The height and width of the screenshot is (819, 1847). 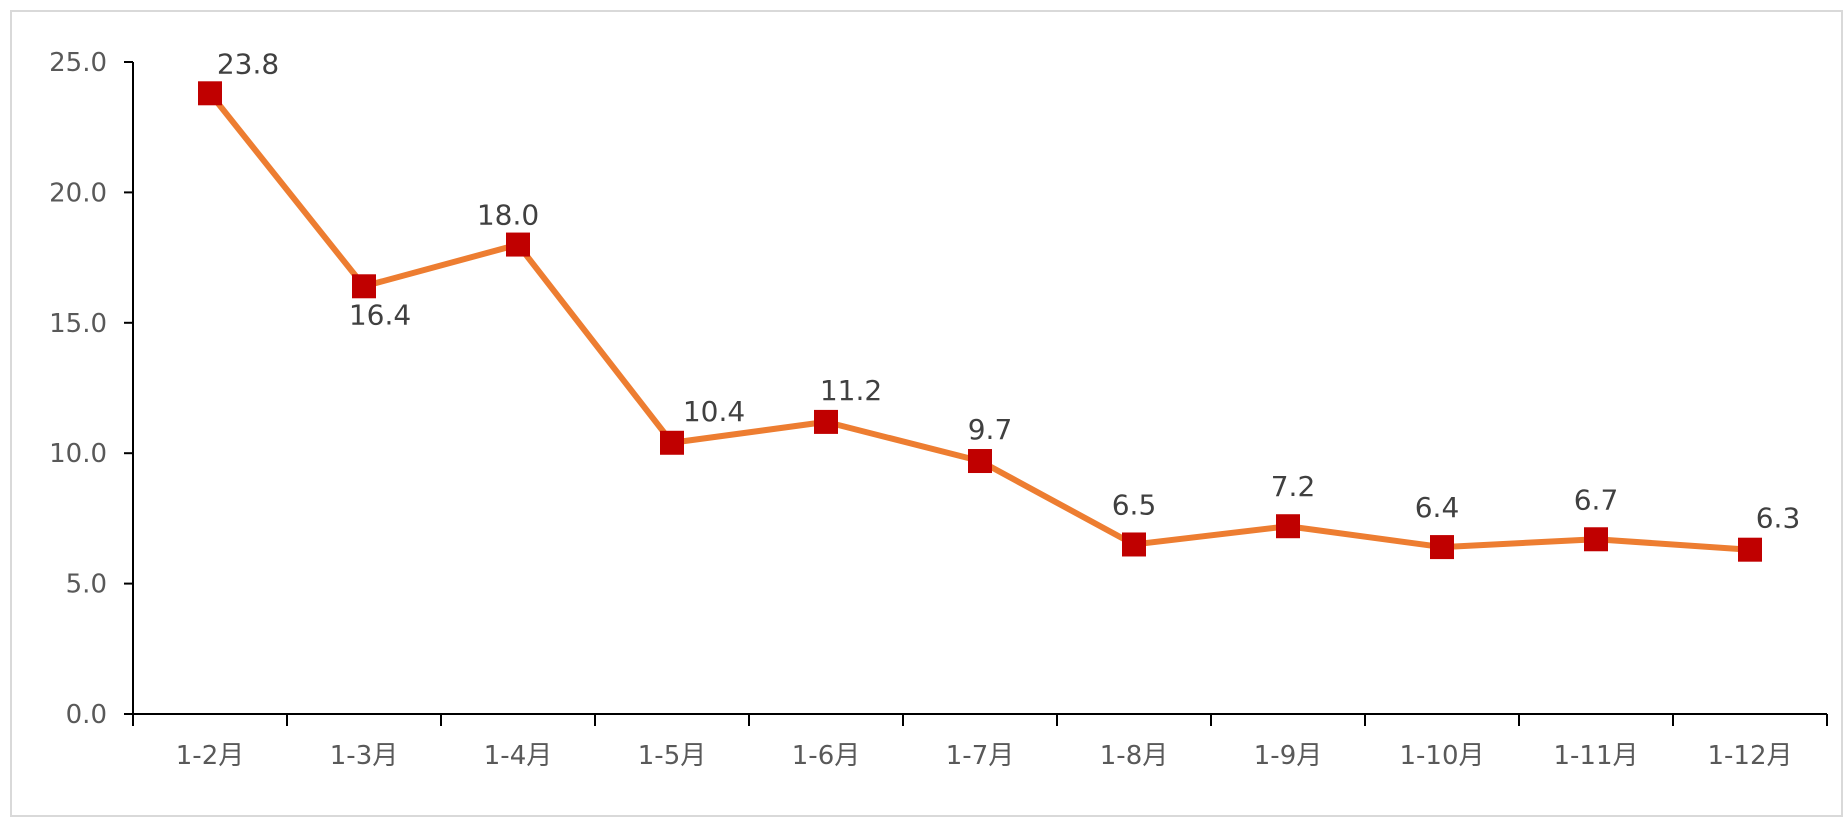 What do you see at coordinates (1595, 756) in the screenshot?
I see `x-tick-label: 1-11月` at bounding box center [1595, 756].